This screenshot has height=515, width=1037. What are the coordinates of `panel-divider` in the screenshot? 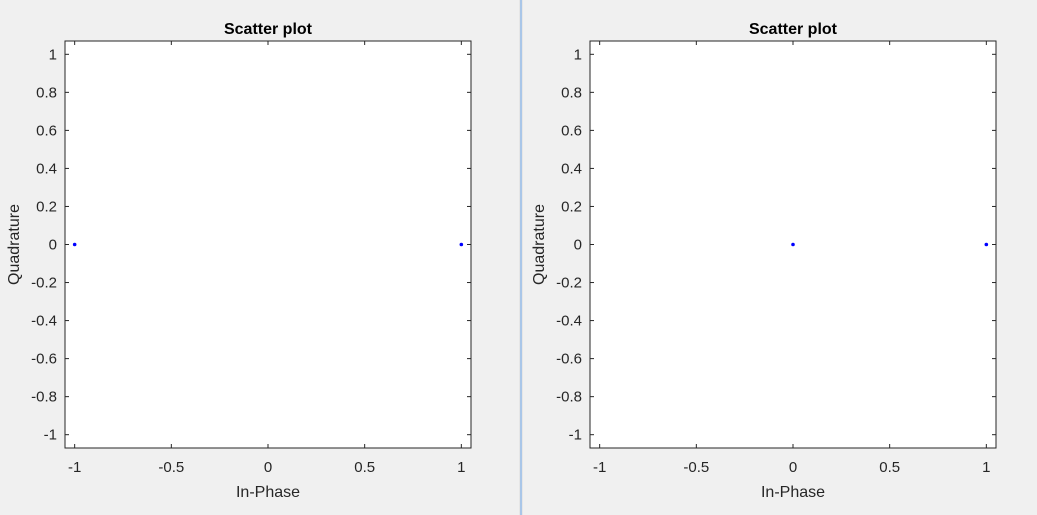 It's located at (521, 257).